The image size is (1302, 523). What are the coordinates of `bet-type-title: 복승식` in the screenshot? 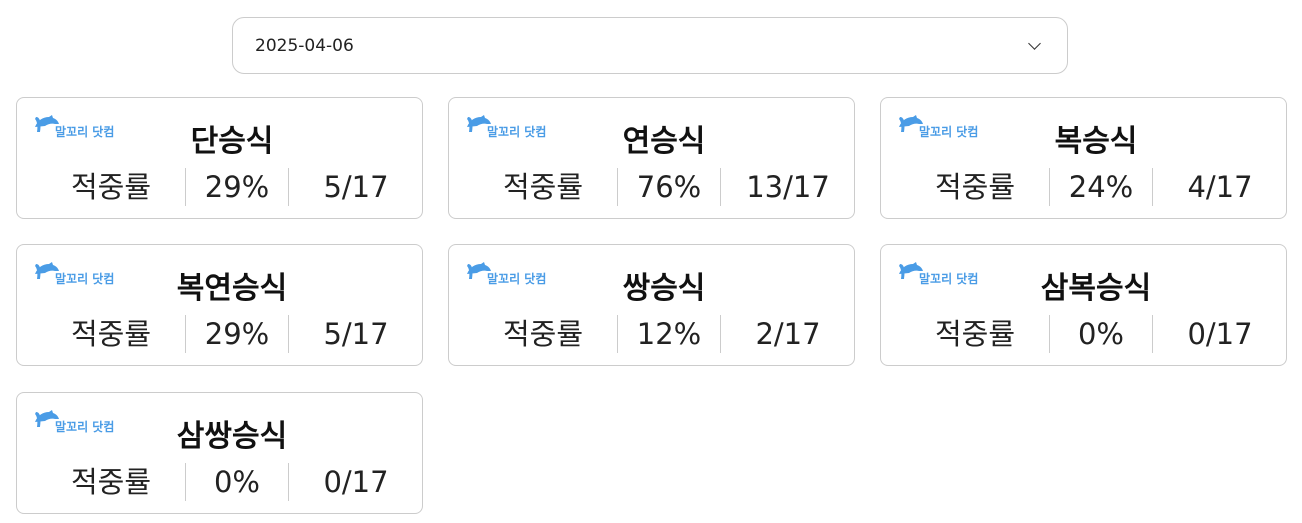 It's located at (1096, 141).